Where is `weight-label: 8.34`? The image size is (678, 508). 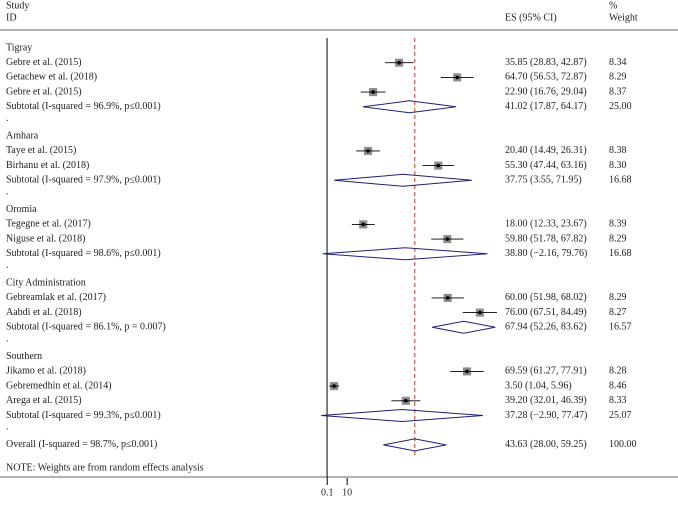
weight-label: 8.34 is located at coordinates (618, 62).